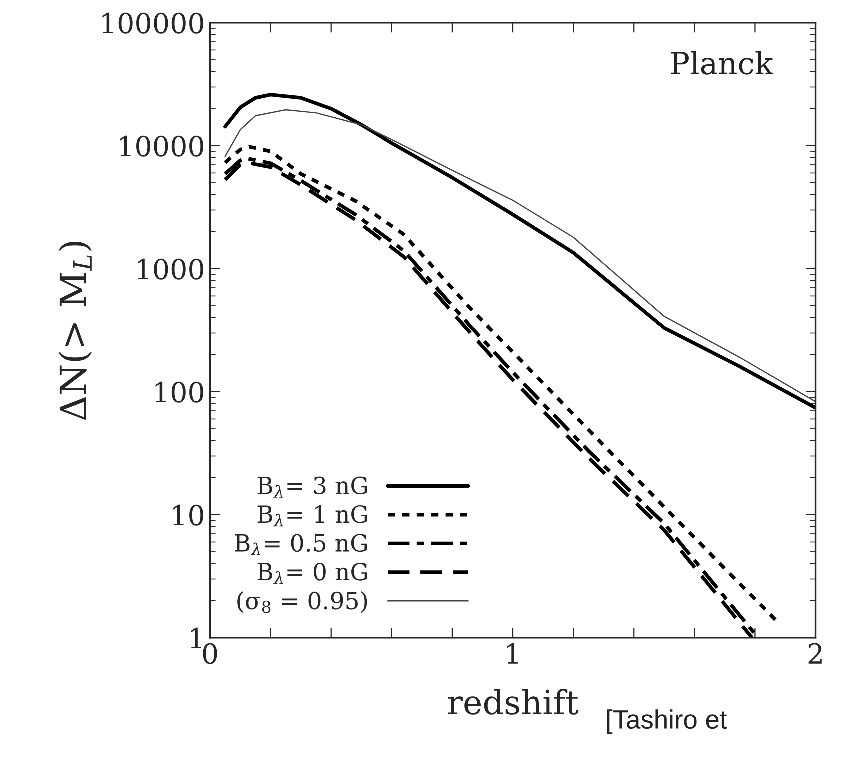 The height and width of the screenshot is (764, 841). I want to click on y-tick-label: 1, so click(196, 638).